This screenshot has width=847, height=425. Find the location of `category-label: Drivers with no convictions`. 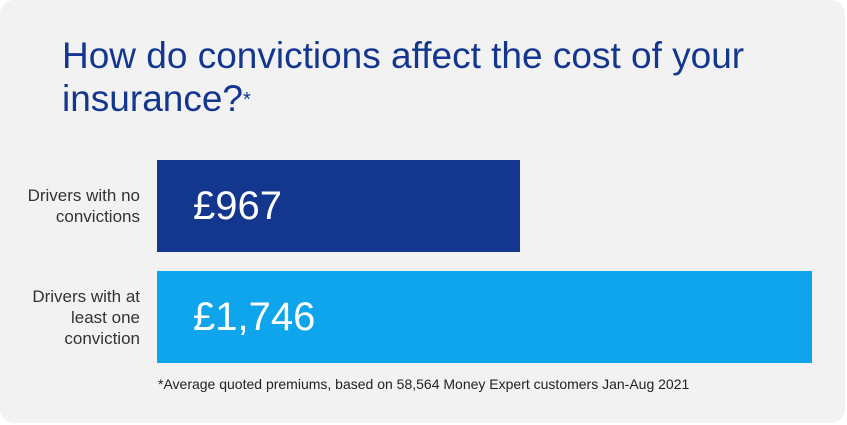

category-label: Drivers with no convictions is located at coordinates (83, 206).